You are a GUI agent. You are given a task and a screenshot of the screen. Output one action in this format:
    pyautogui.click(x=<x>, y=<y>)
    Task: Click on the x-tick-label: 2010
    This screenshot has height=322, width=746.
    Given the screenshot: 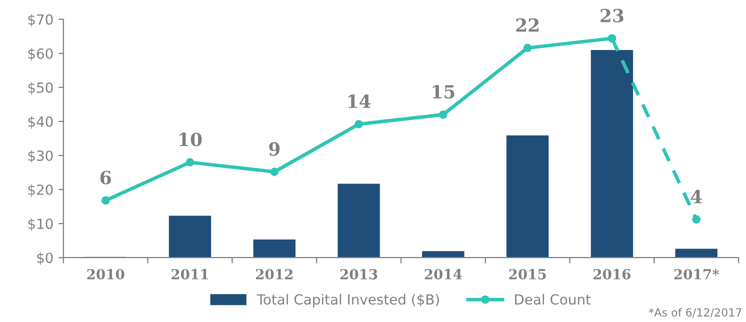 What is the action you would take?
    pyautogui.click(x=105, y=274)
    